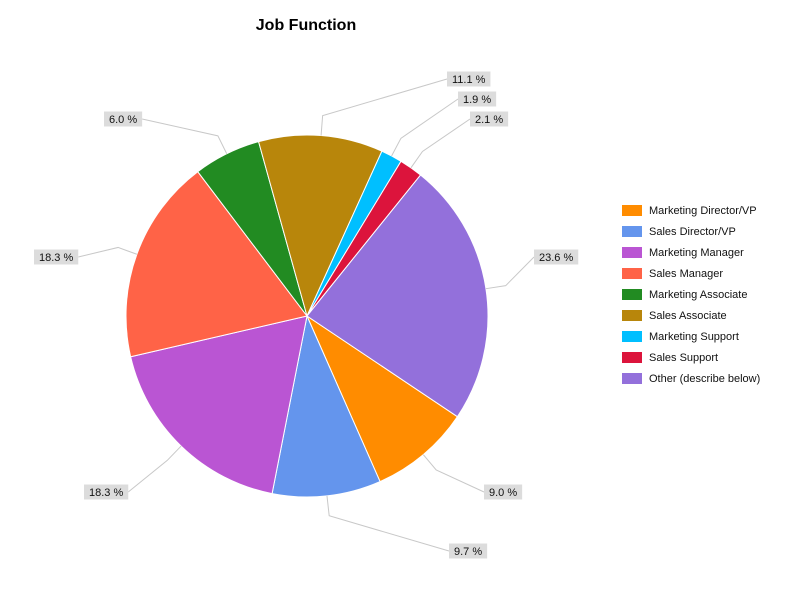 The width and height of the screenshot is (800, 600). Describe the element at coordinates (686, 273) in the screenshot. I see `legend-label: Sales Manager` at that location.